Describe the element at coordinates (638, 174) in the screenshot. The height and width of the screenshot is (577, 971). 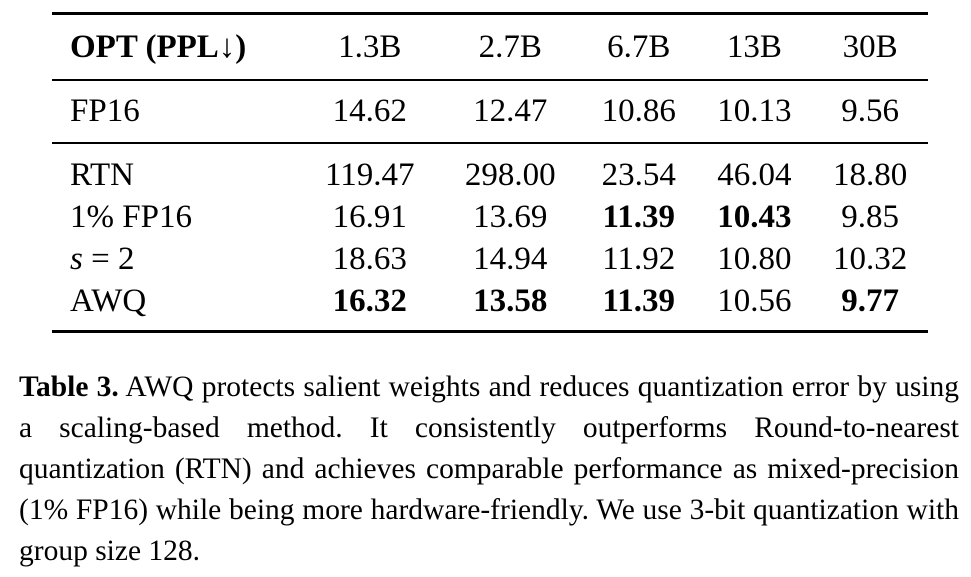
I see `table-cell: 23.54` at that location.